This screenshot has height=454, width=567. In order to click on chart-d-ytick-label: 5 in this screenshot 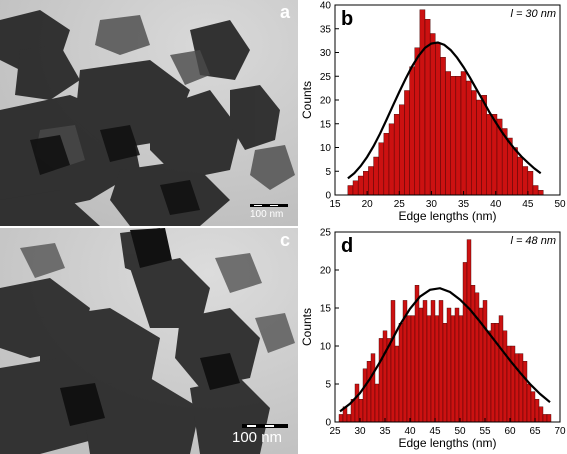, I will do `click(328, 385)`.